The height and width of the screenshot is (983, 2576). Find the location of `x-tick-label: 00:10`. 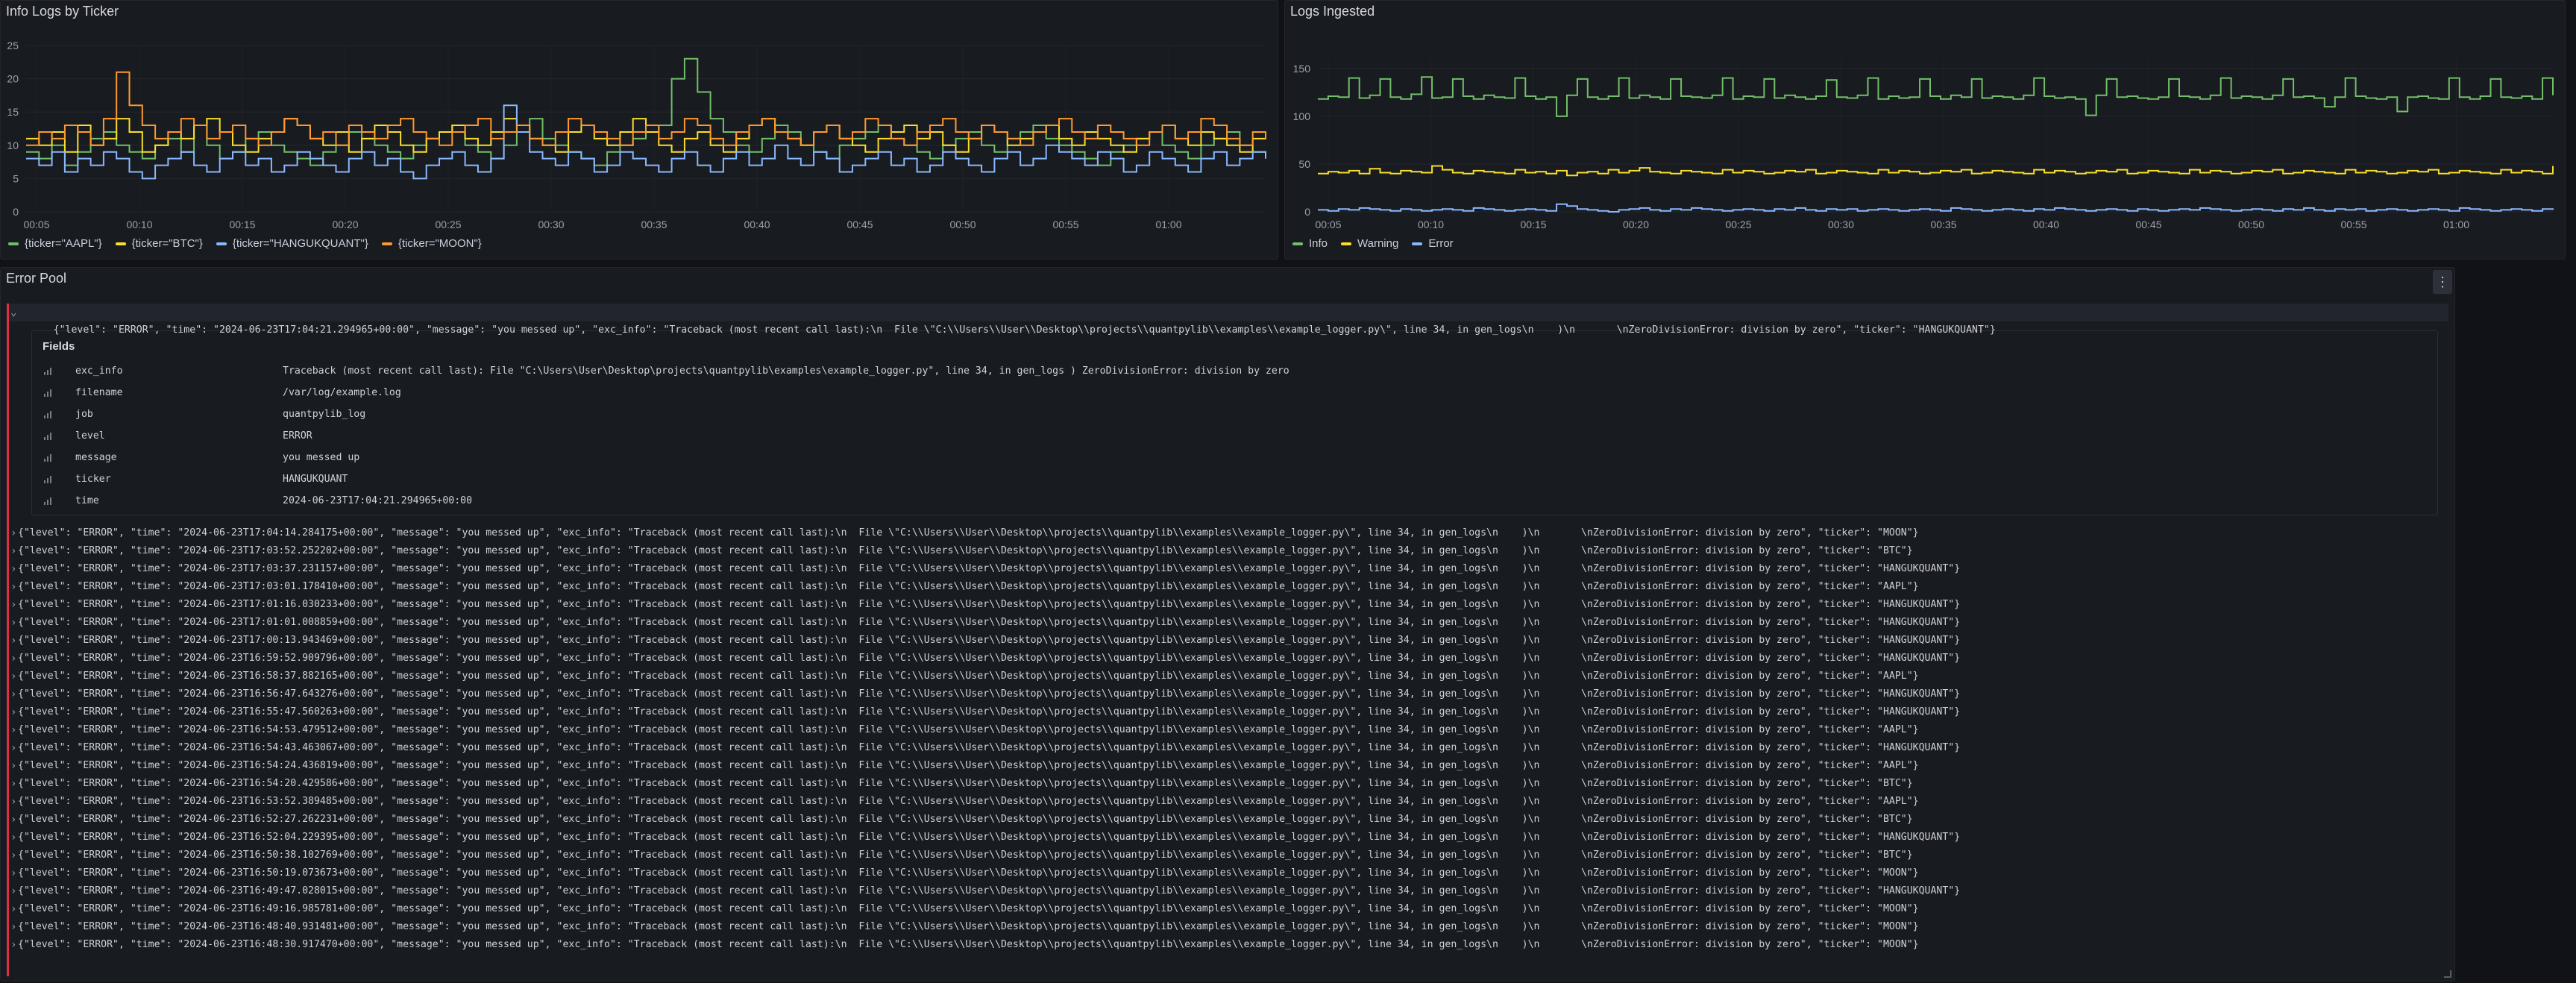

x-tick-label: 00:10 is located at coordinates (139, 224).